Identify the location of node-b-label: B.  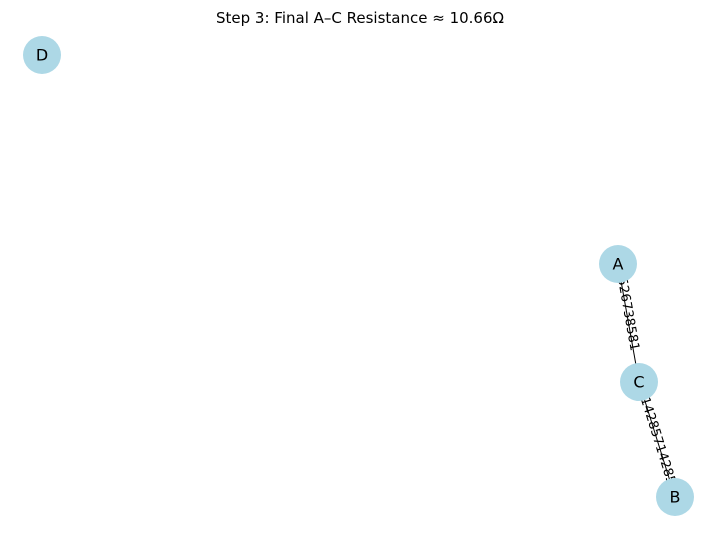
(675, 497).